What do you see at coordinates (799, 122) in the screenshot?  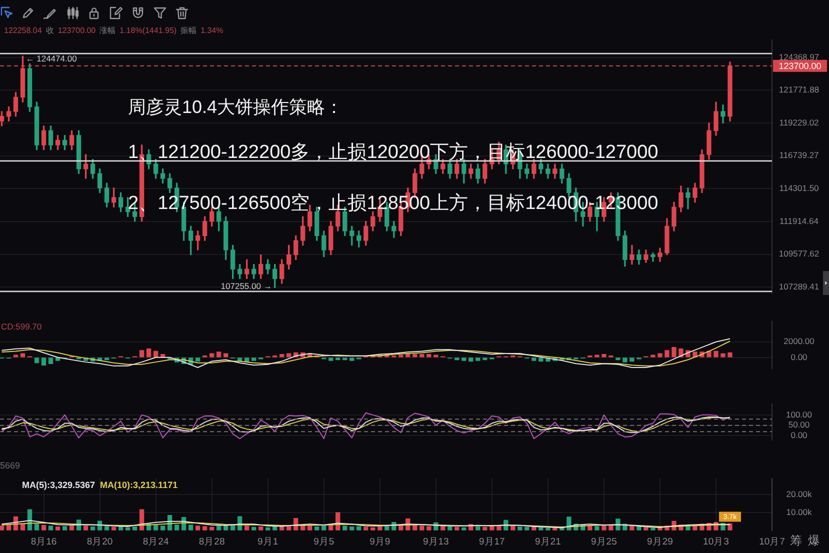 I see `y-tick-label: 119229.02` at bounding box center [799, 122].